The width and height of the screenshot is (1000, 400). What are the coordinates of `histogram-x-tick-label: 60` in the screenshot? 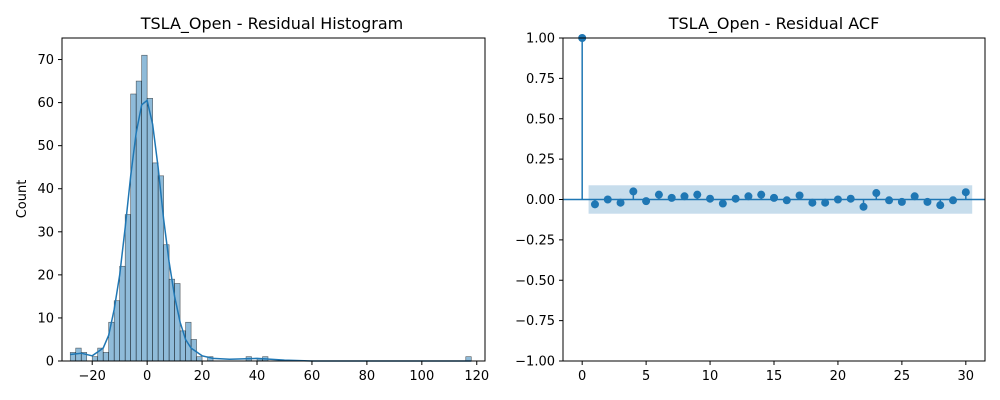 It's located at (312, 376).